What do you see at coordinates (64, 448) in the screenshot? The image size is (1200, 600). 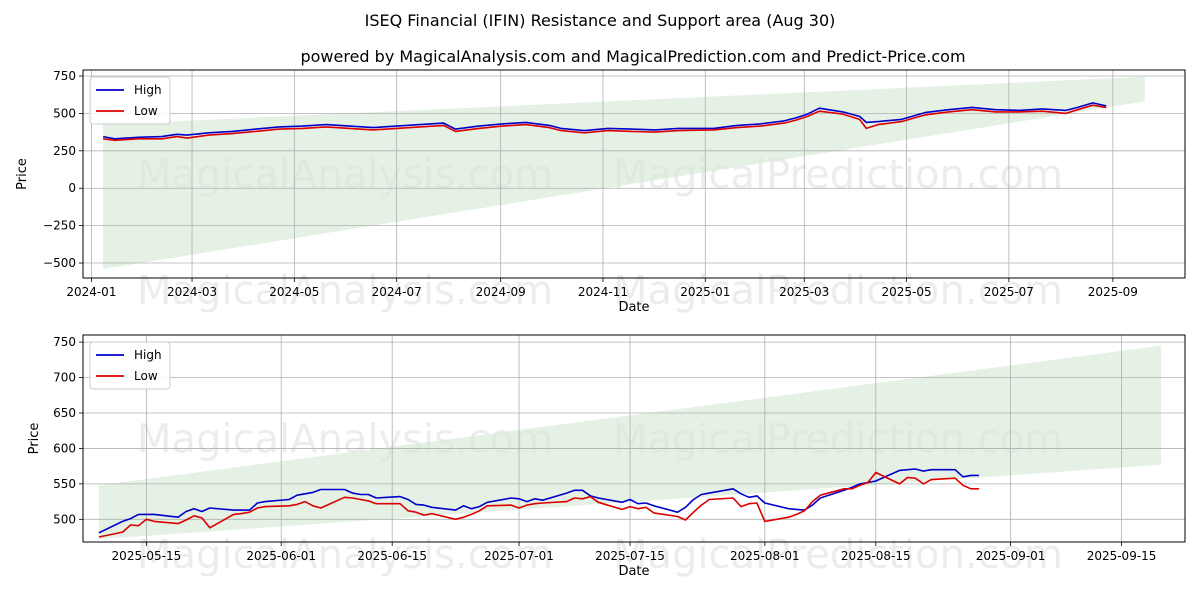 I see `y-tick-label: 600` at bounding box center [64, 448].